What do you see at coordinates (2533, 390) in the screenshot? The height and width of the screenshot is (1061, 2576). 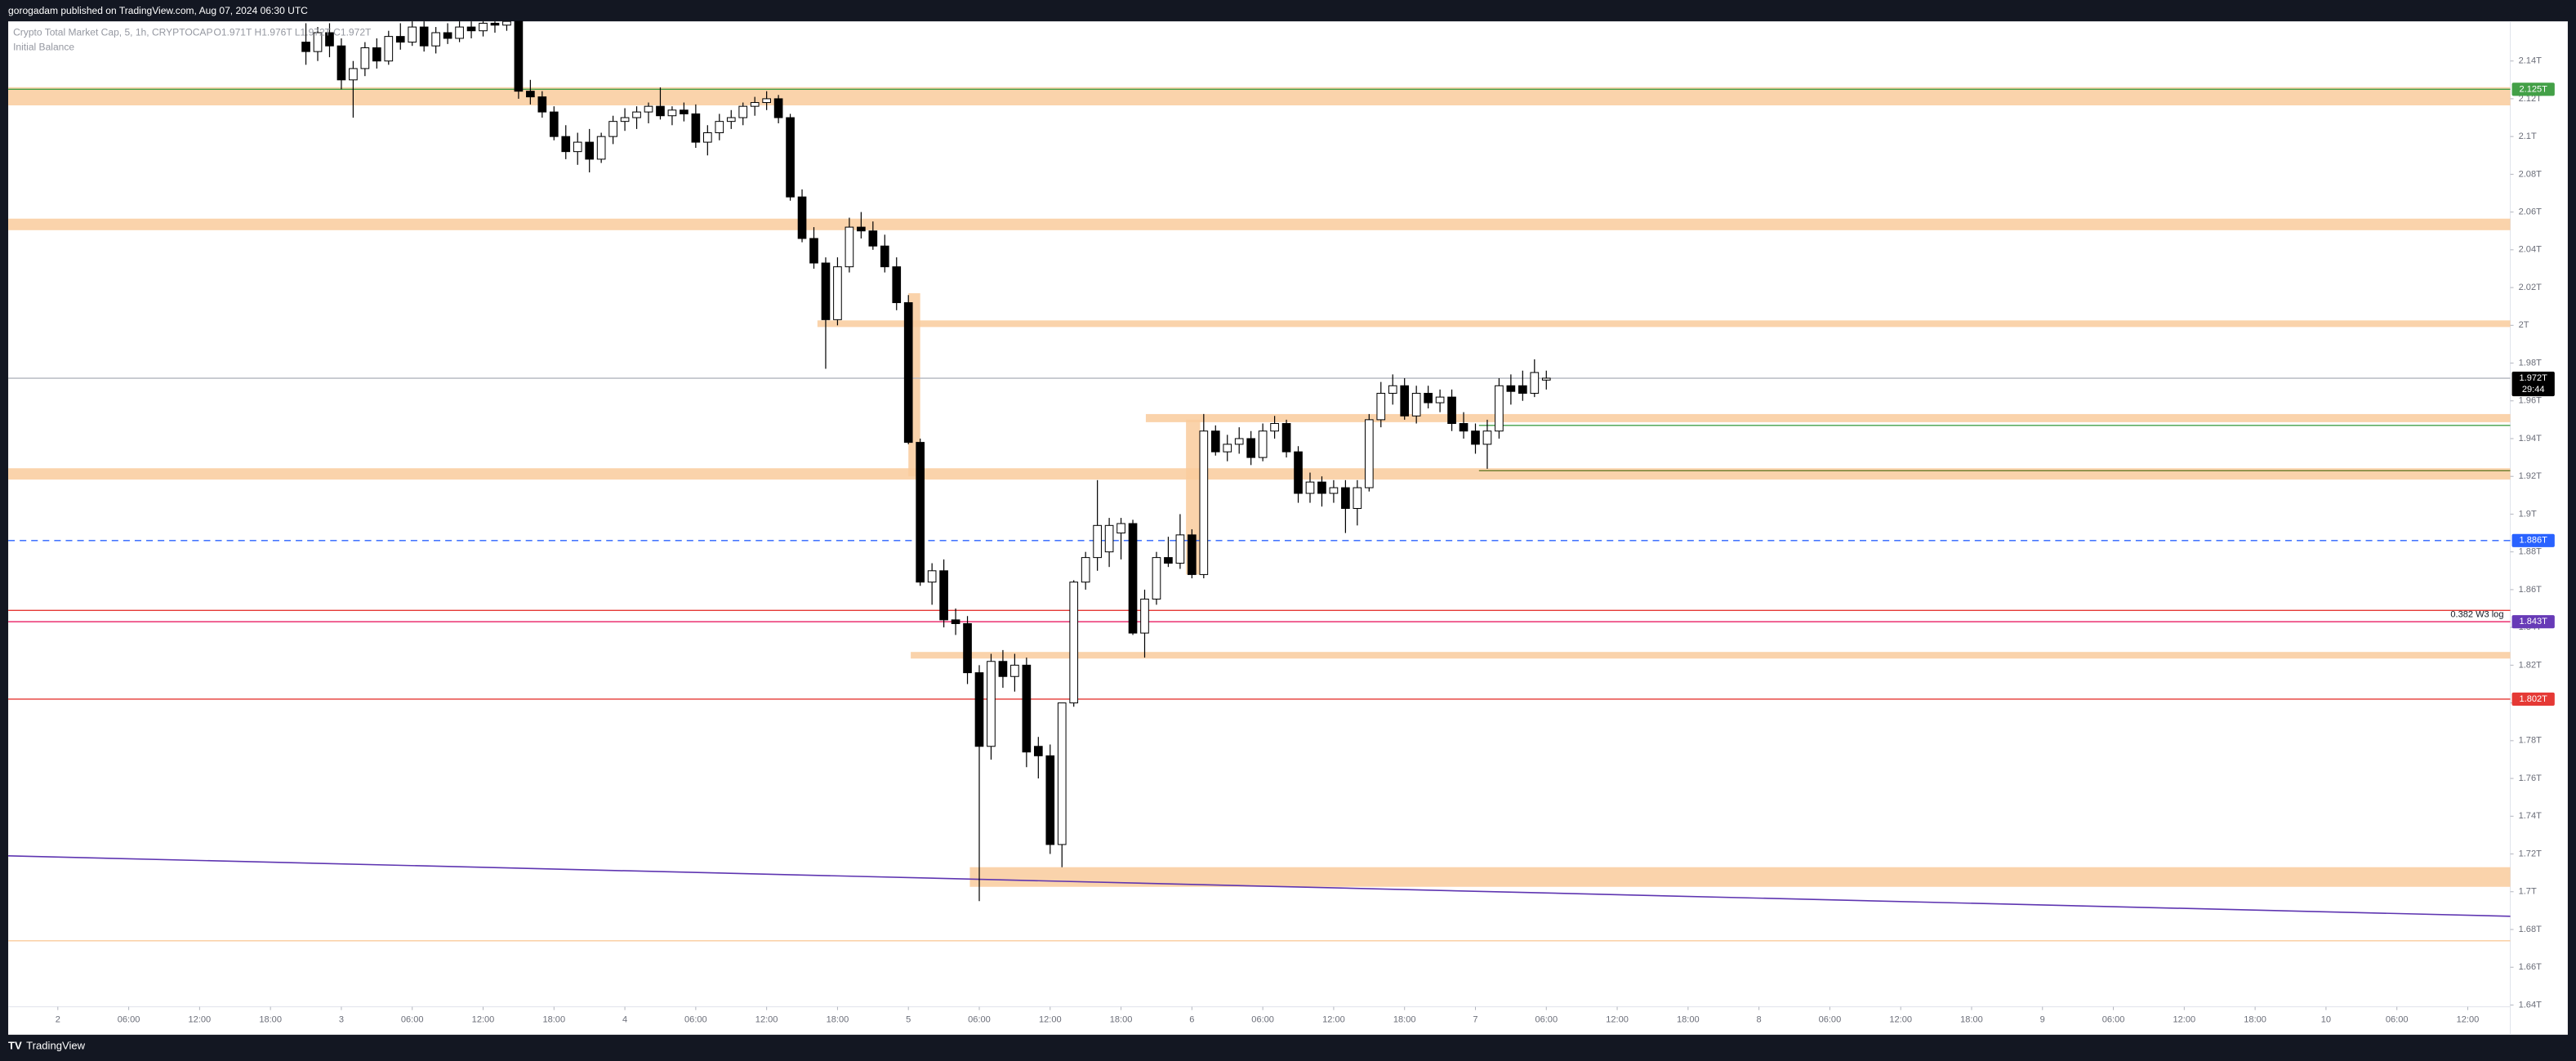 I see `countdown: 29:44` at bounding box center [2533, 390].